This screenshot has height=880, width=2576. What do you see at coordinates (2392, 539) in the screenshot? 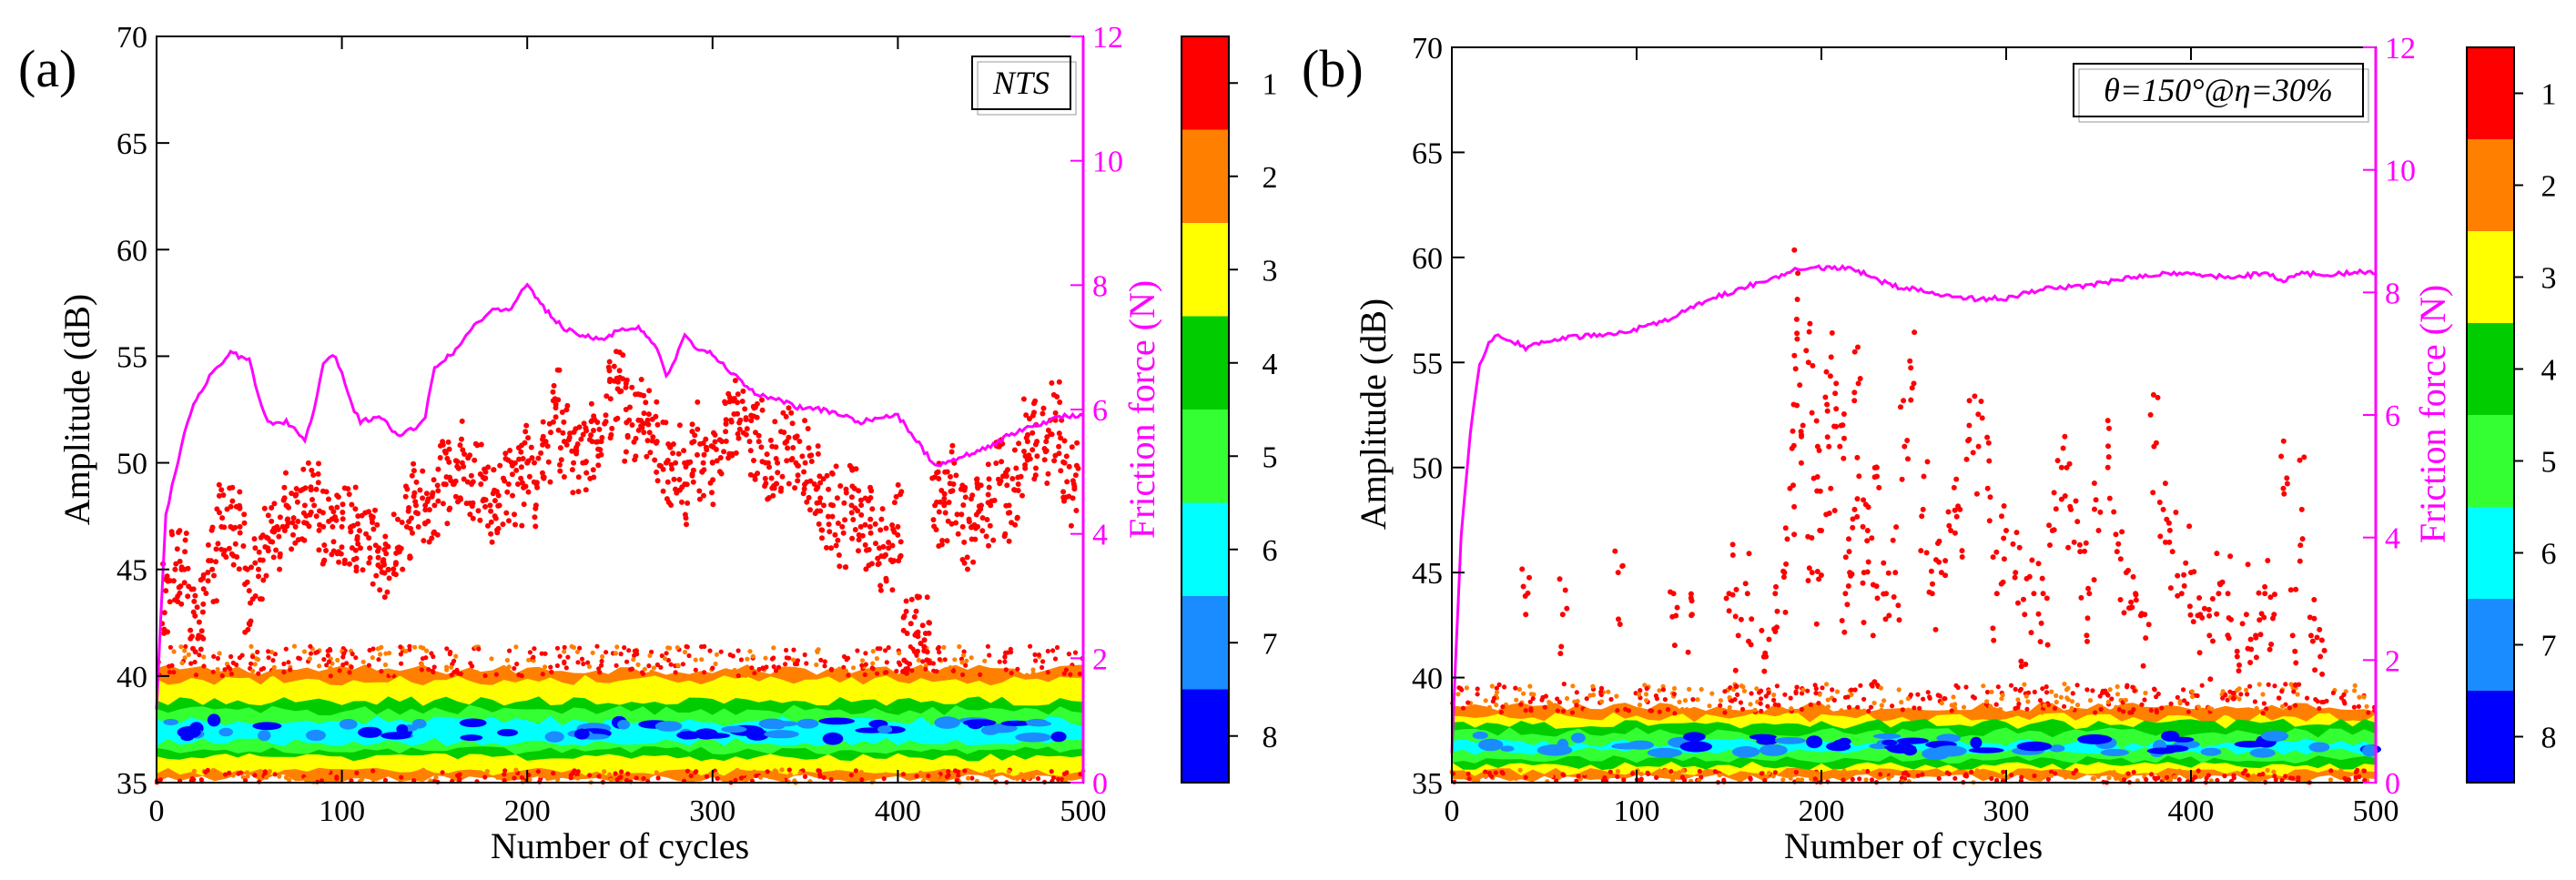
I see `y2-tick-label: 4` at bounding box center [2392, 539].